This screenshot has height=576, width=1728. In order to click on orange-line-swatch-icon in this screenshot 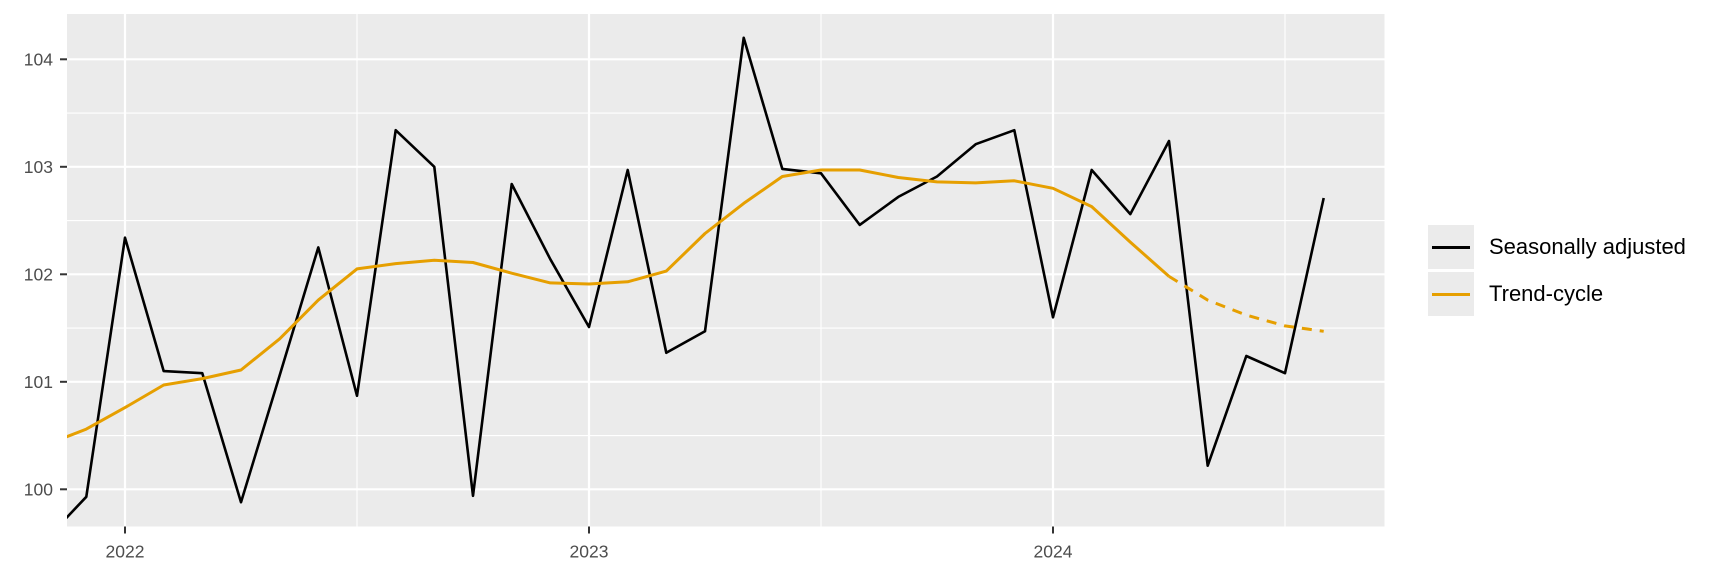, I will do `click(1451, 294)`.